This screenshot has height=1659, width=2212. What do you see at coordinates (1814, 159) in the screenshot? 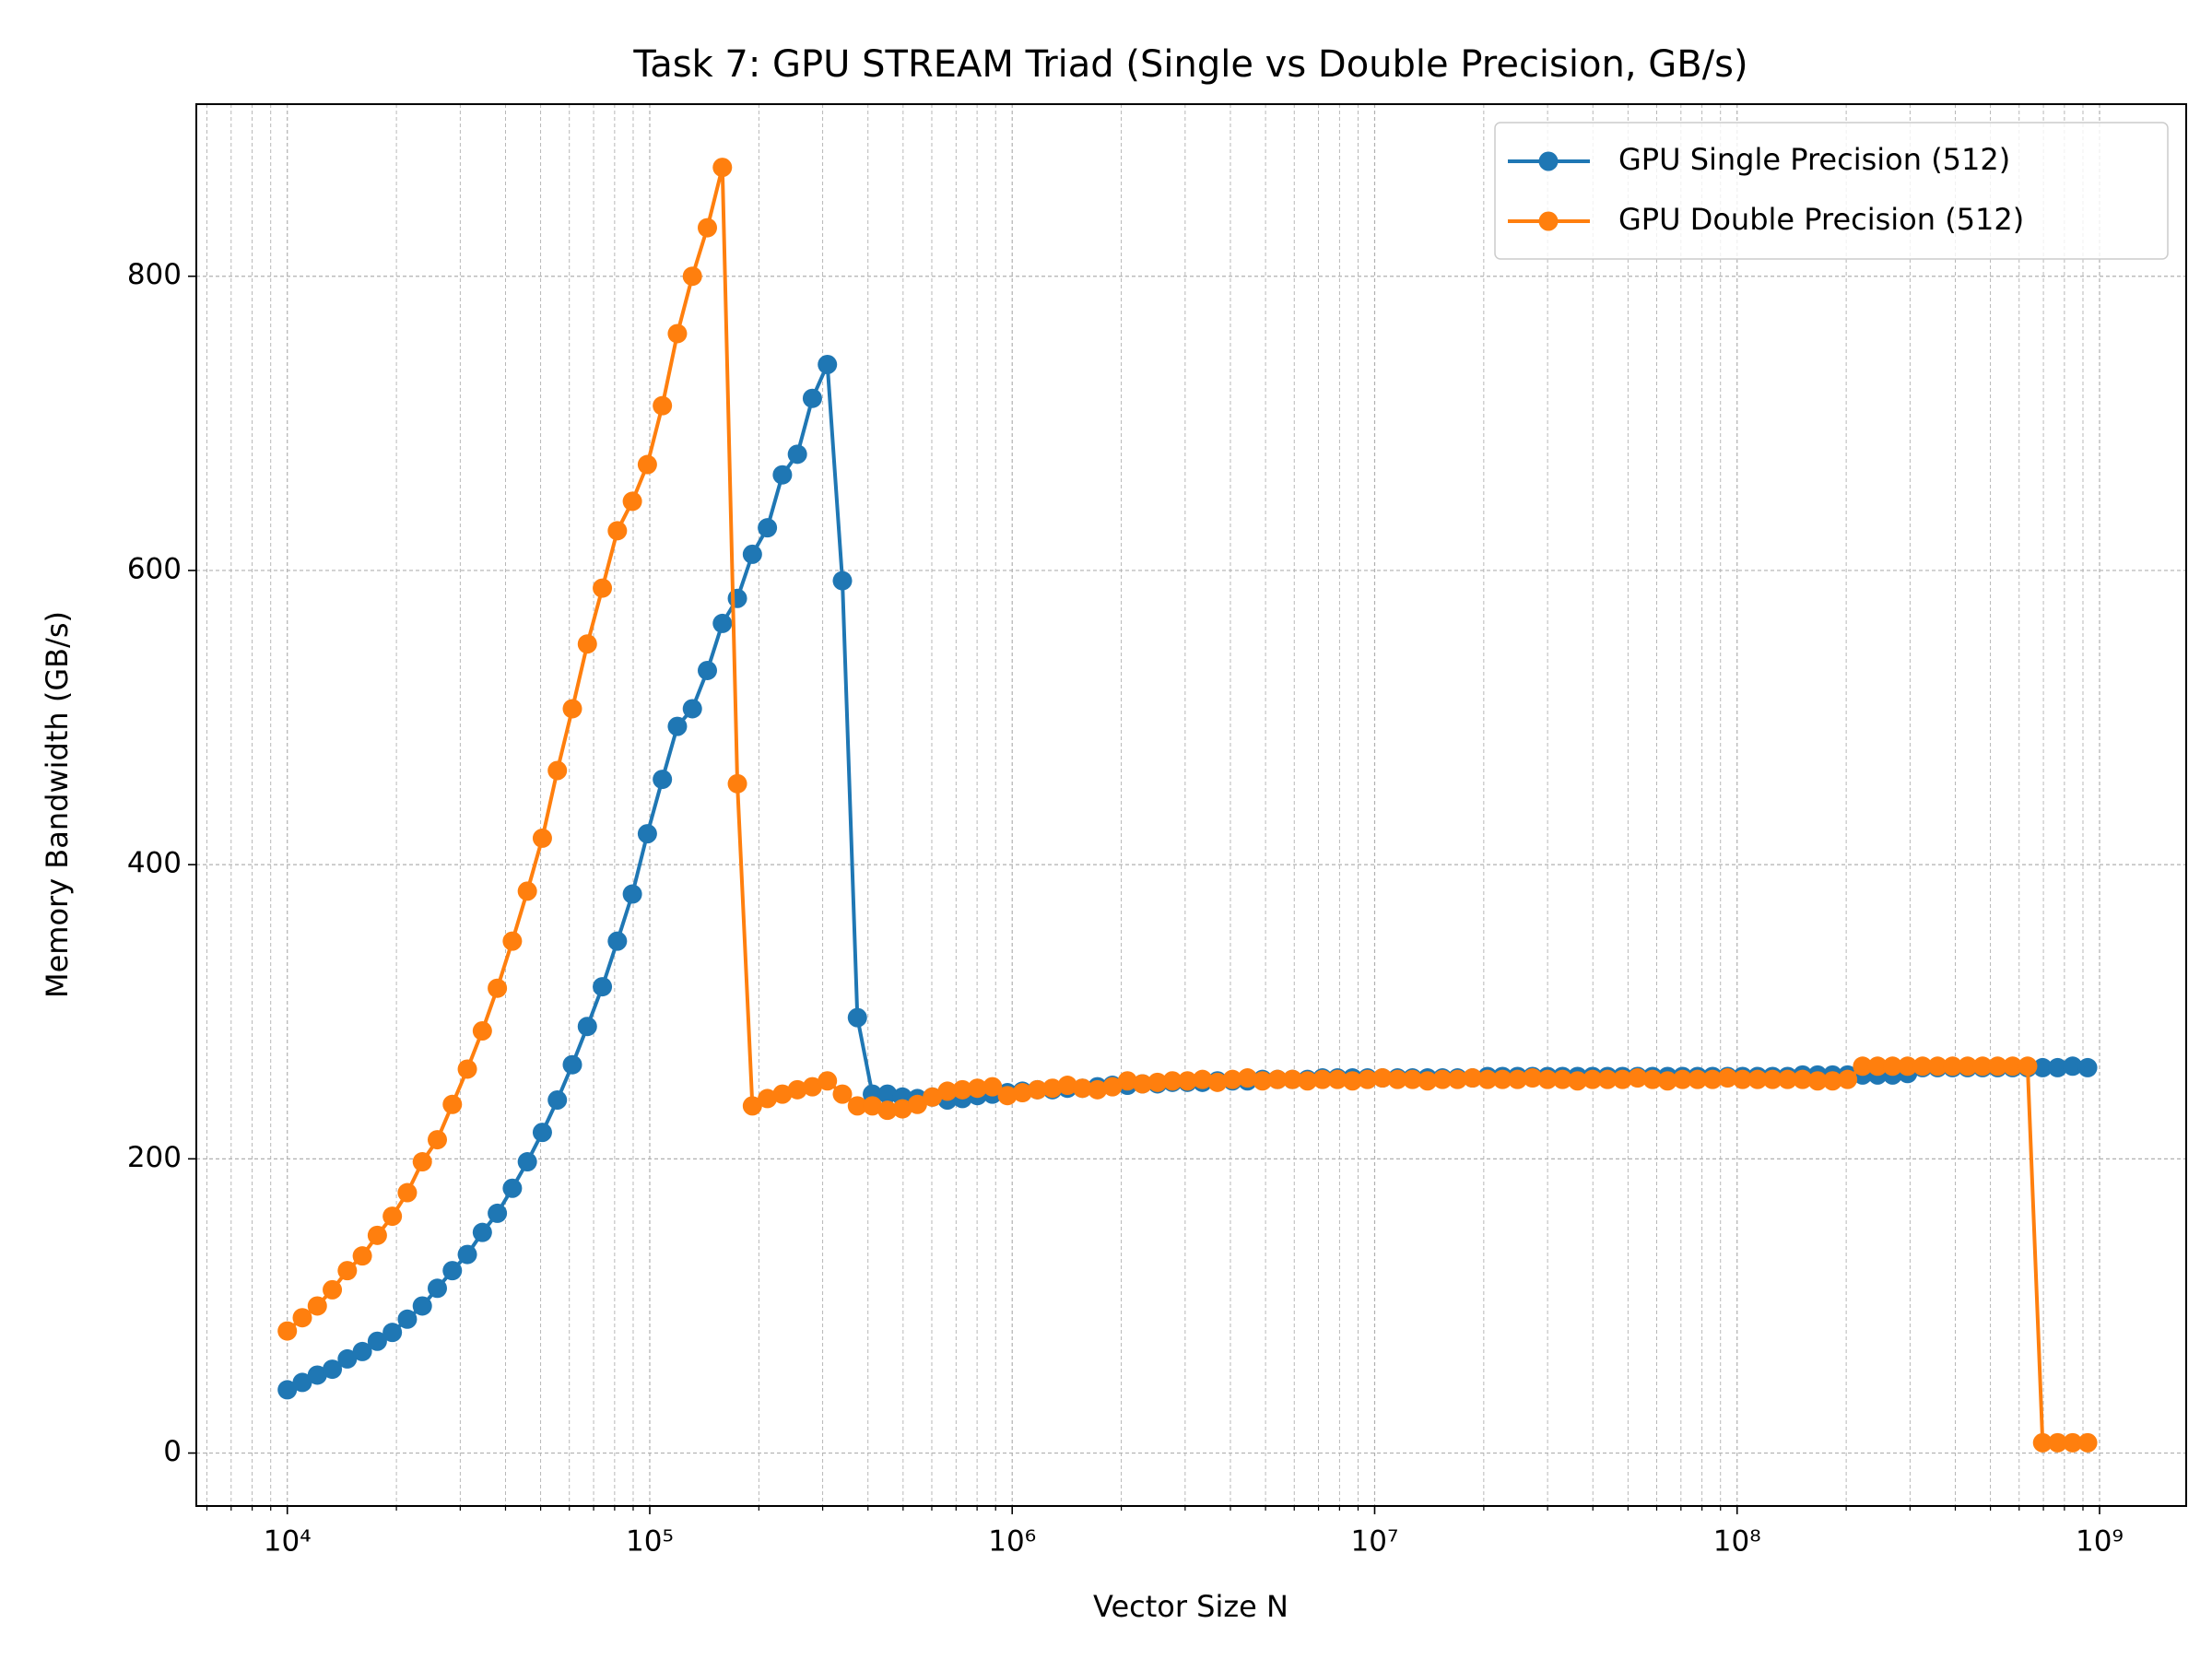
I see `legend-label: GPU Single Precision (512)` at bounding box center [1814, 159].